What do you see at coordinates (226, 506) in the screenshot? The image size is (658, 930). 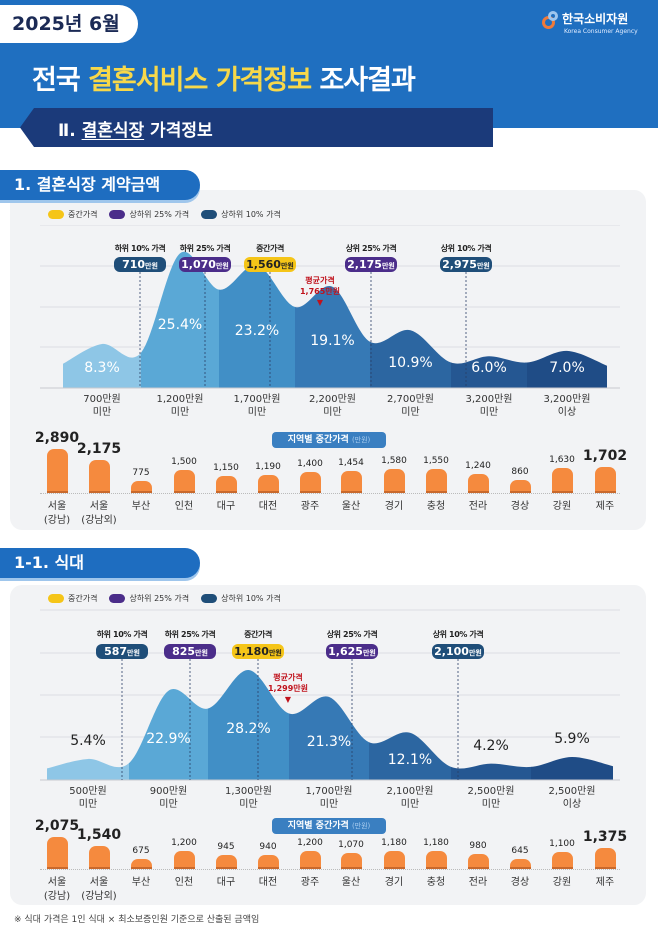 I see `region-label: 대구` at bounding box center [226, 506].